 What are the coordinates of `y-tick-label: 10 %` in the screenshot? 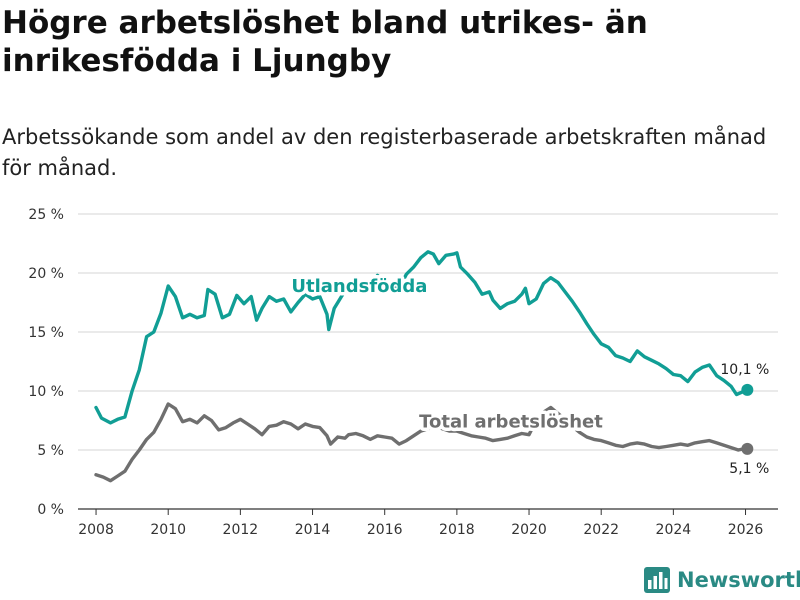 It's located at (46, 392).